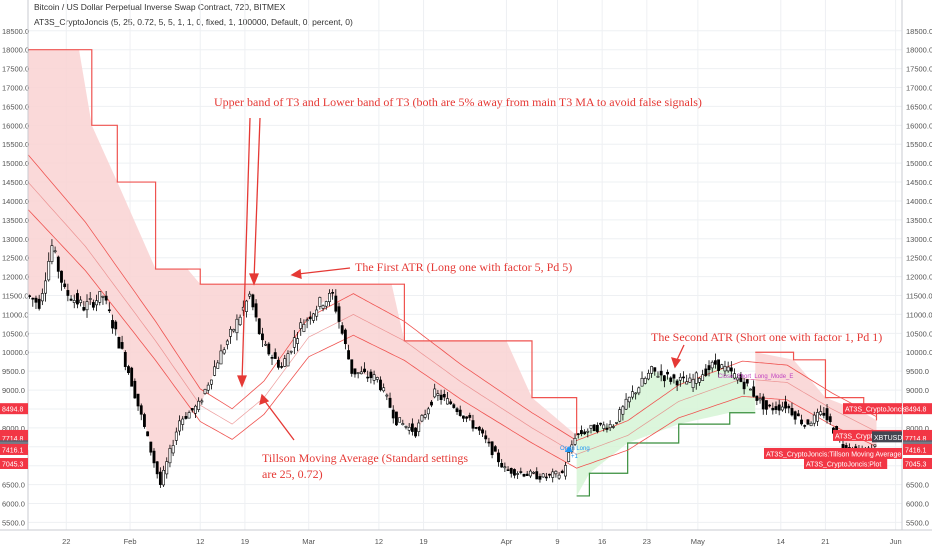  What do you see at coordinates (917, 390) in the screenshot?
I see `y-tick-label: 9000.0` at bounding box center [917, 390].